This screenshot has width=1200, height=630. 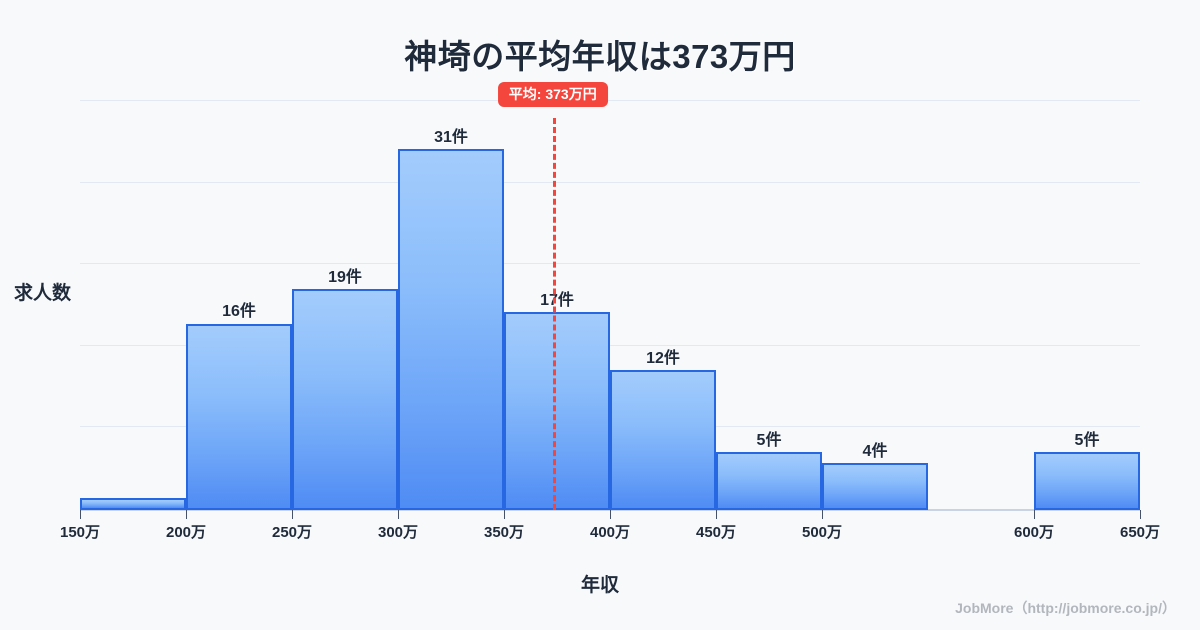 I want to click on footer-credit: JobMore（http://jobmore.co.jp/）, so click(x=1065, y=608).